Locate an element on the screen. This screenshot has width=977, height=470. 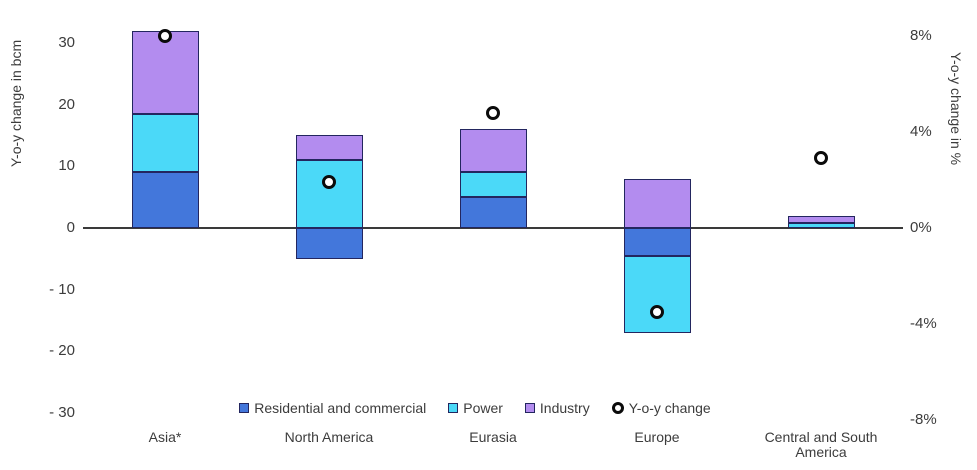
legend-item-y-o-y-change: Y-o-y change is located at coordinates (661, 408).